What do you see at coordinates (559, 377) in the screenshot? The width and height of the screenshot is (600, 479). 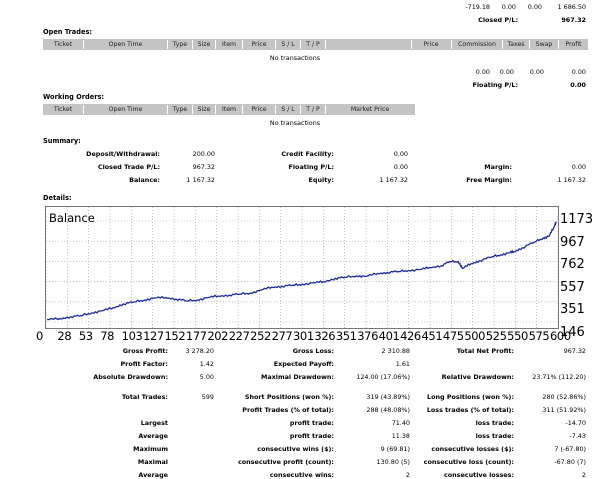 I see `stat-value: 23.71% (112.20)` at bounding box center [559, 377].